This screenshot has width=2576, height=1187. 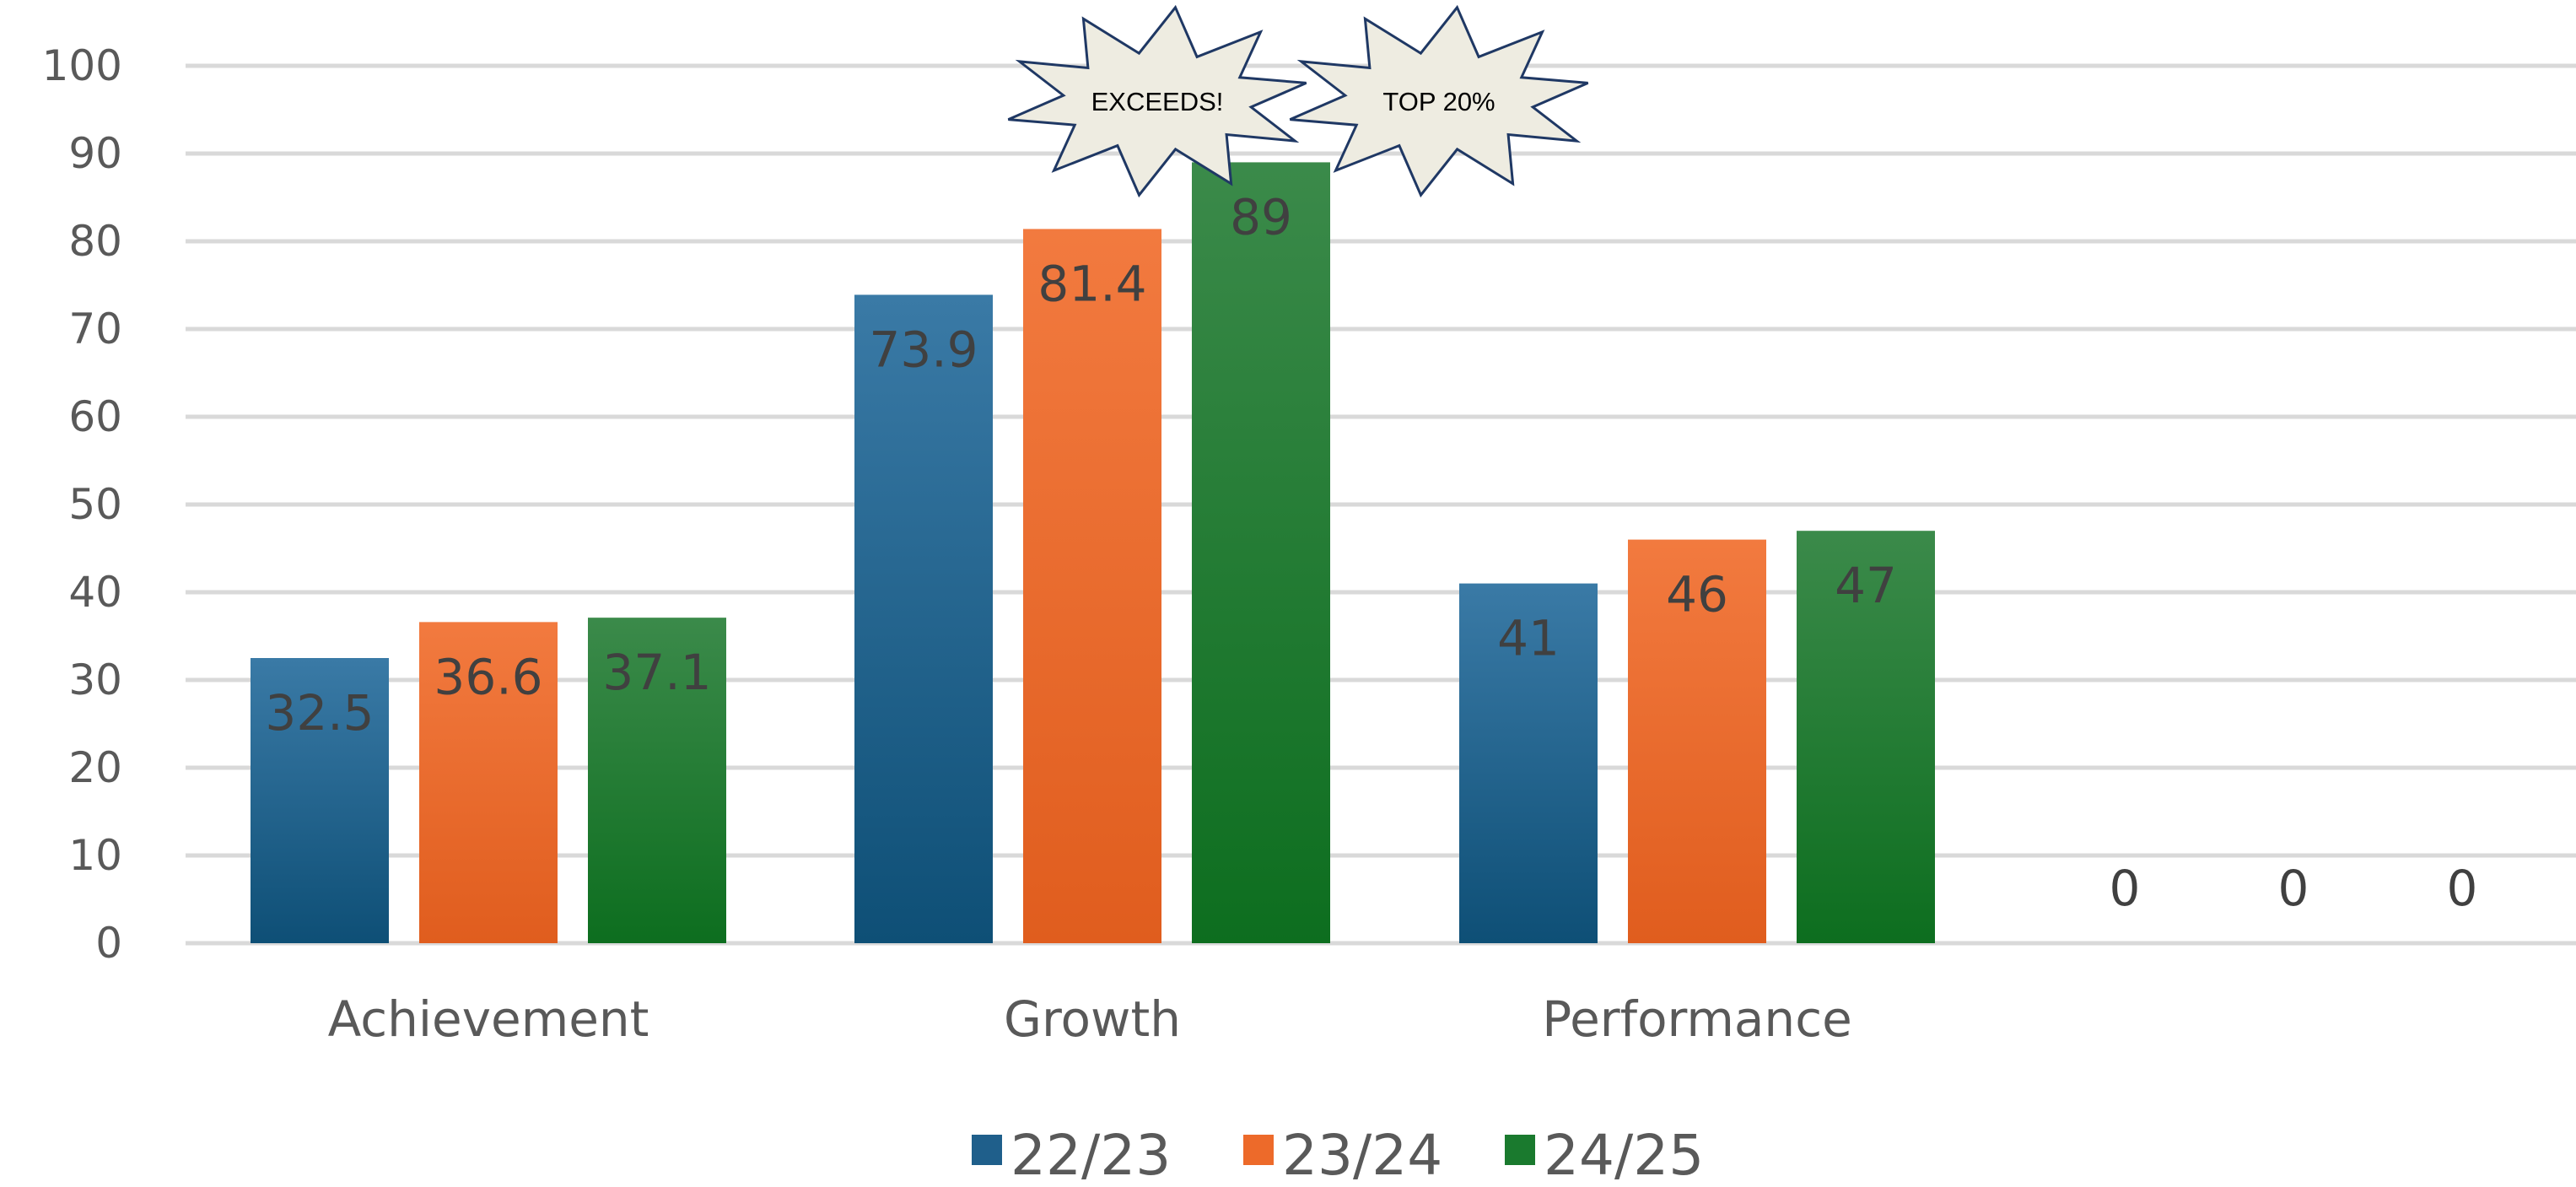 What do you see at coordinates (95, 153) in the screenshot?
I see `y-tick-label: 90` at bounding box center [95, 153].